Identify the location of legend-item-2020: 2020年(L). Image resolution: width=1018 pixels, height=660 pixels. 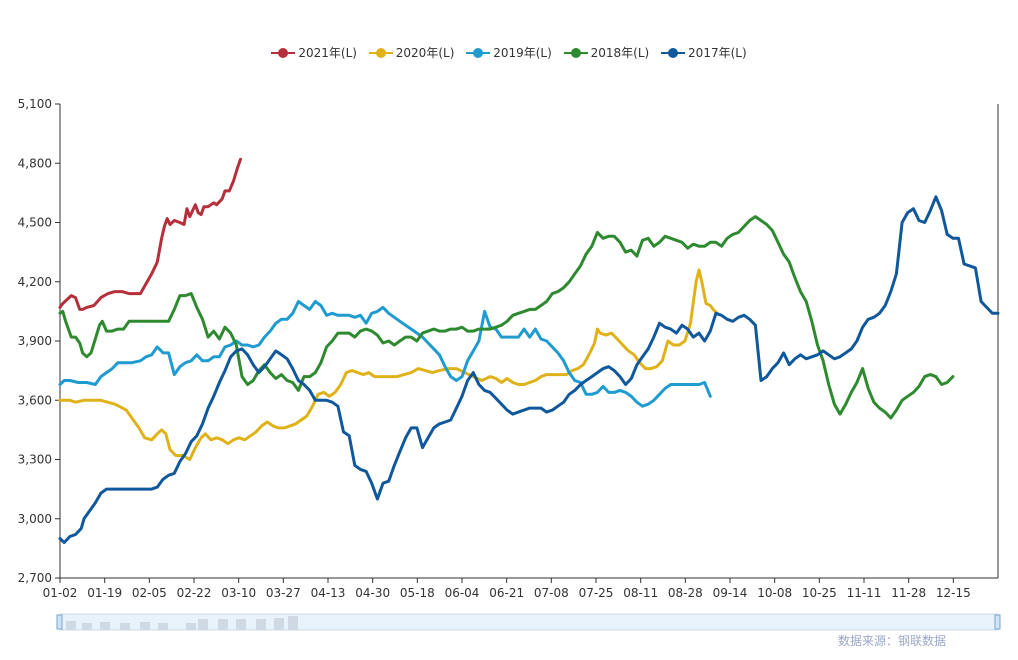
(411, 52).